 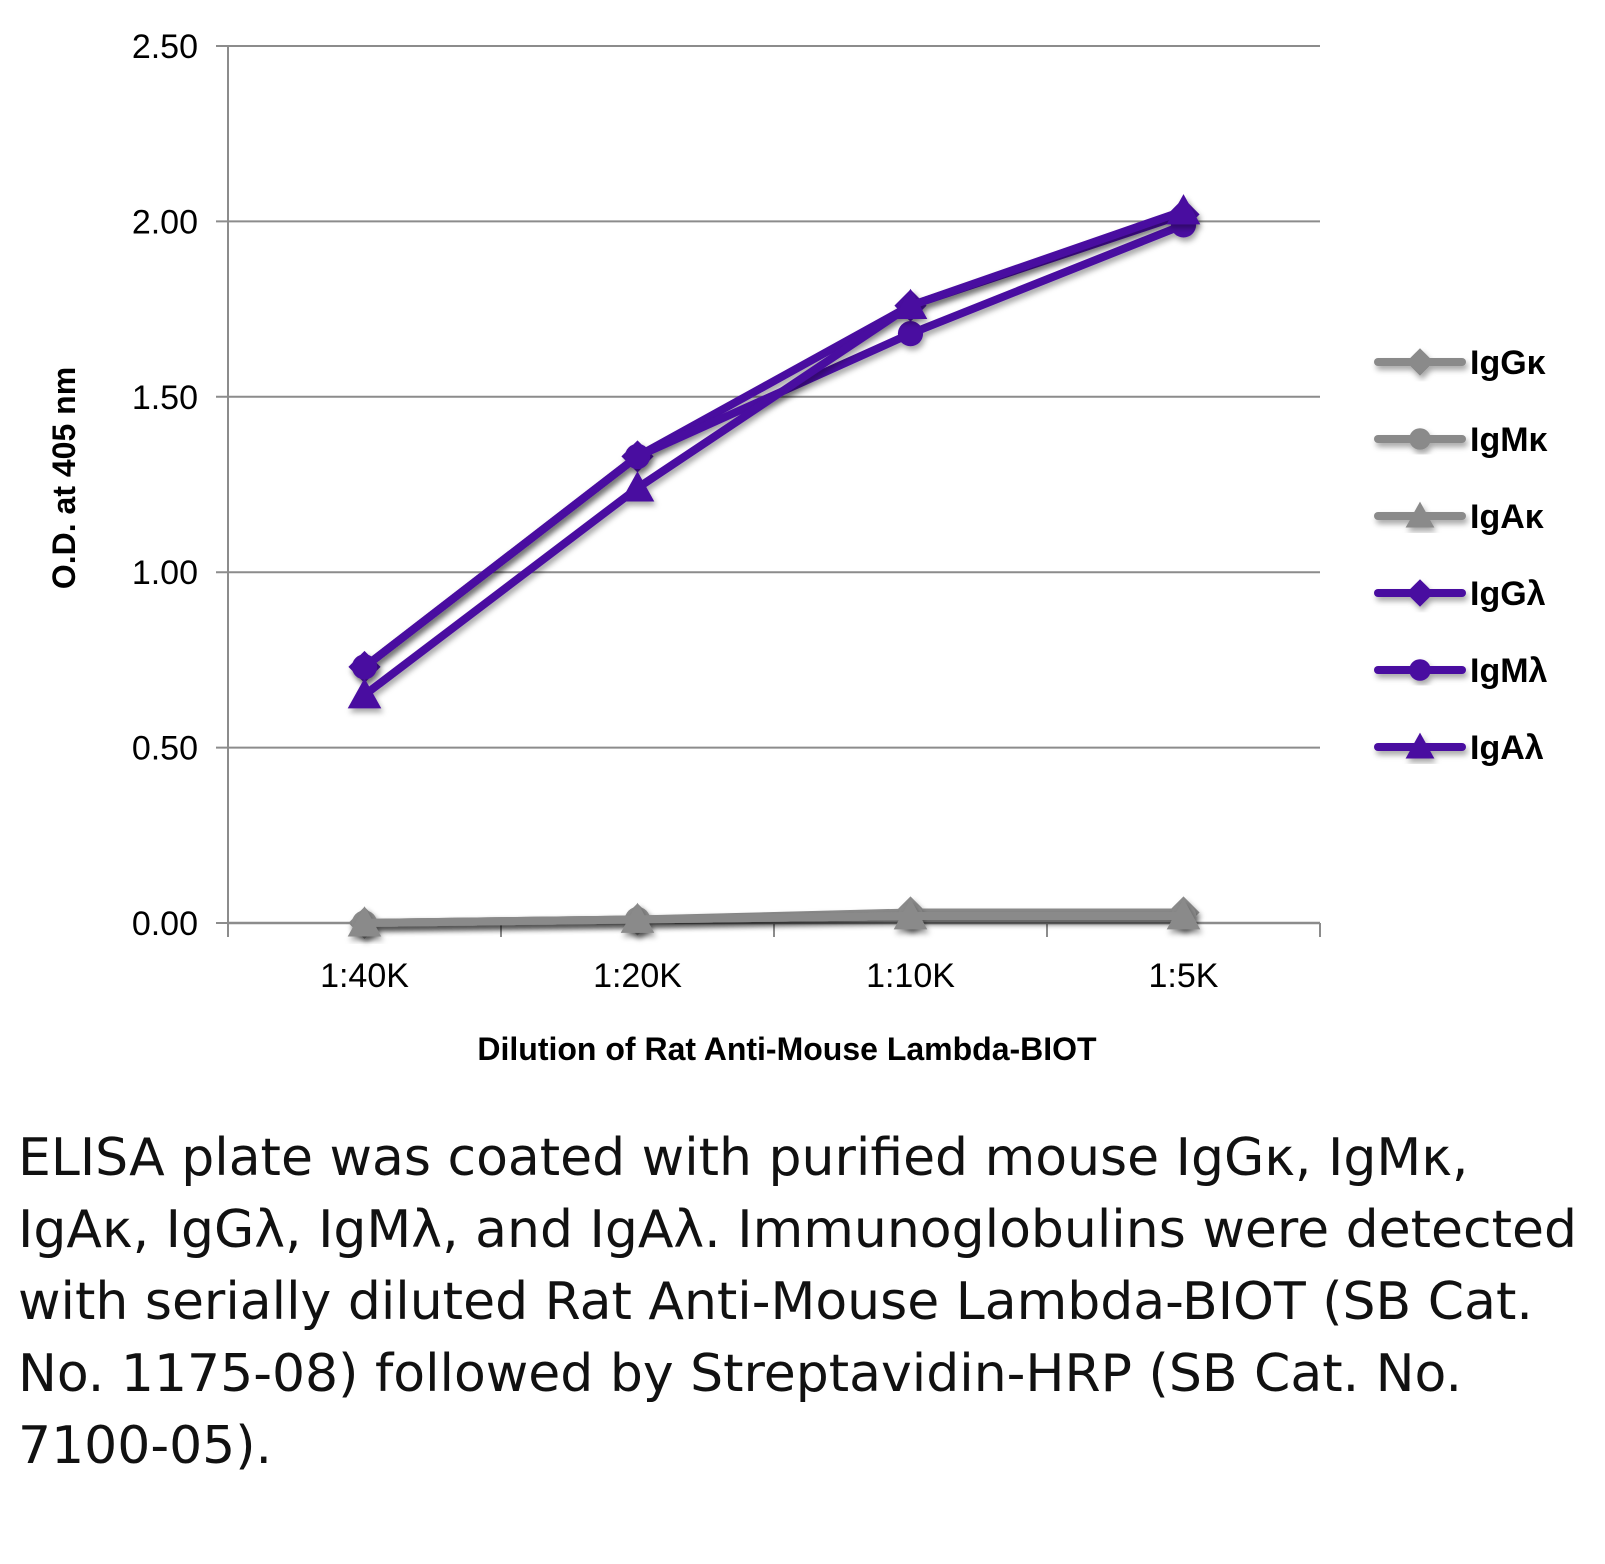 I want to click on legend-label: IgMλ, so click(x=1509, y=671).